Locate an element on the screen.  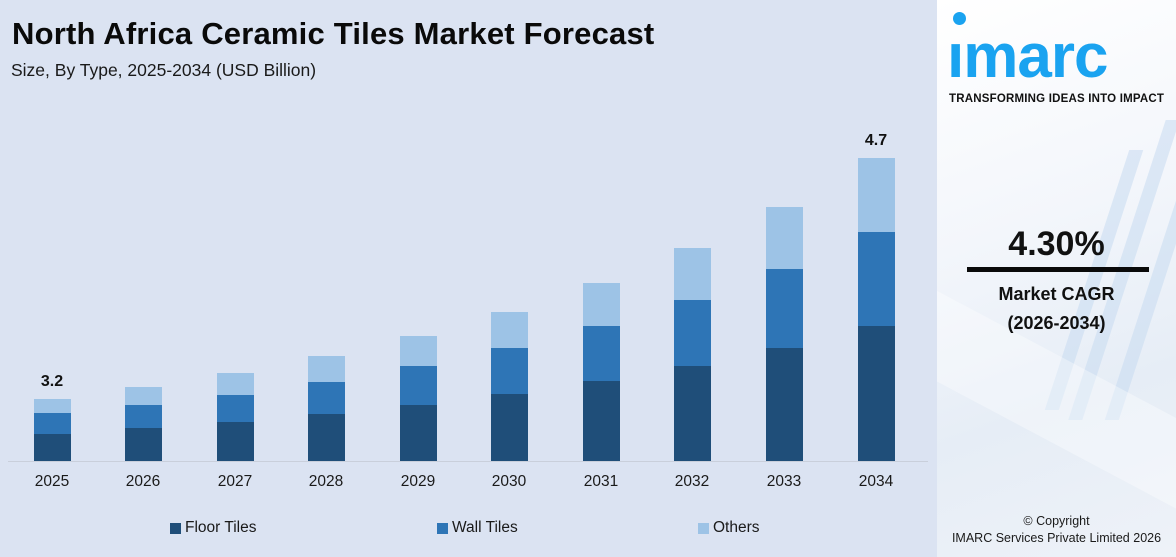
legend-item: Wall Tiles is located at coordinates (477, 528).